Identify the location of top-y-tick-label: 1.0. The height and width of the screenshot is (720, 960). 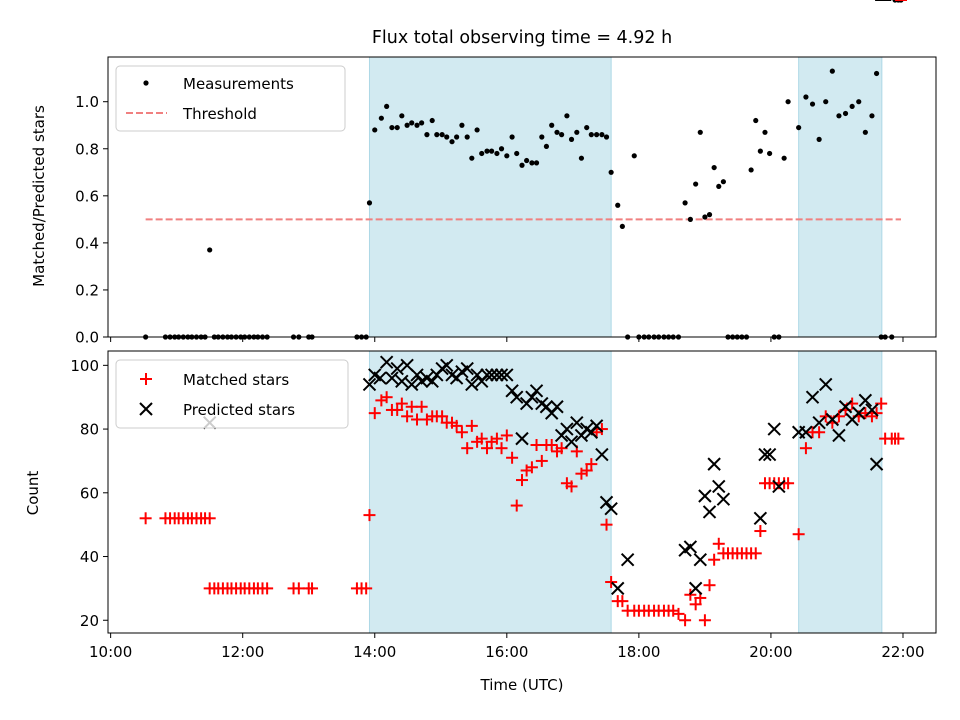
(87, 102).